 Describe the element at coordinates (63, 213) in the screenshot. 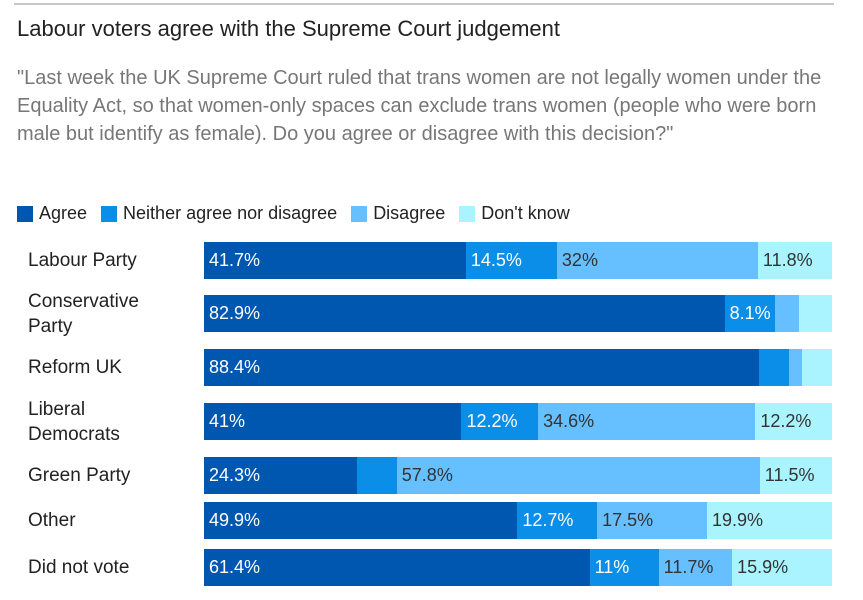

I see `legend-label: Agree` at that location.